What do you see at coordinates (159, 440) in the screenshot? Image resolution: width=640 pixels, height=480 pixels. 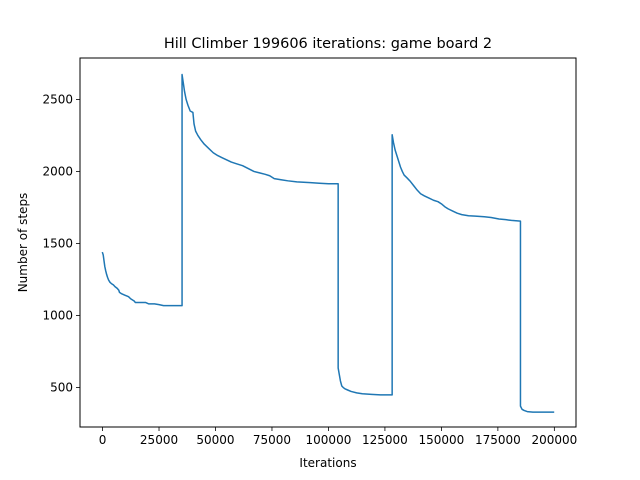 I see `x-tick-label: 25000` at bounding box center [159, 440].